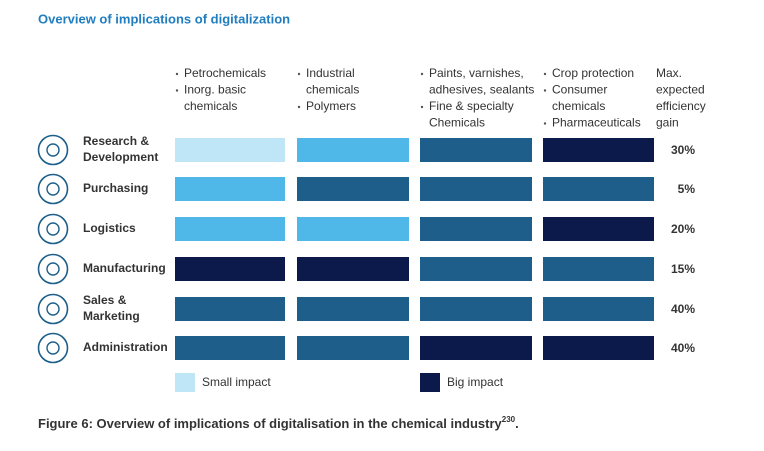 This screenshot has width=764, height=451. Describe the element at coordinates (683, 150) in the screenshot. I see `gain: 30%` at that location.